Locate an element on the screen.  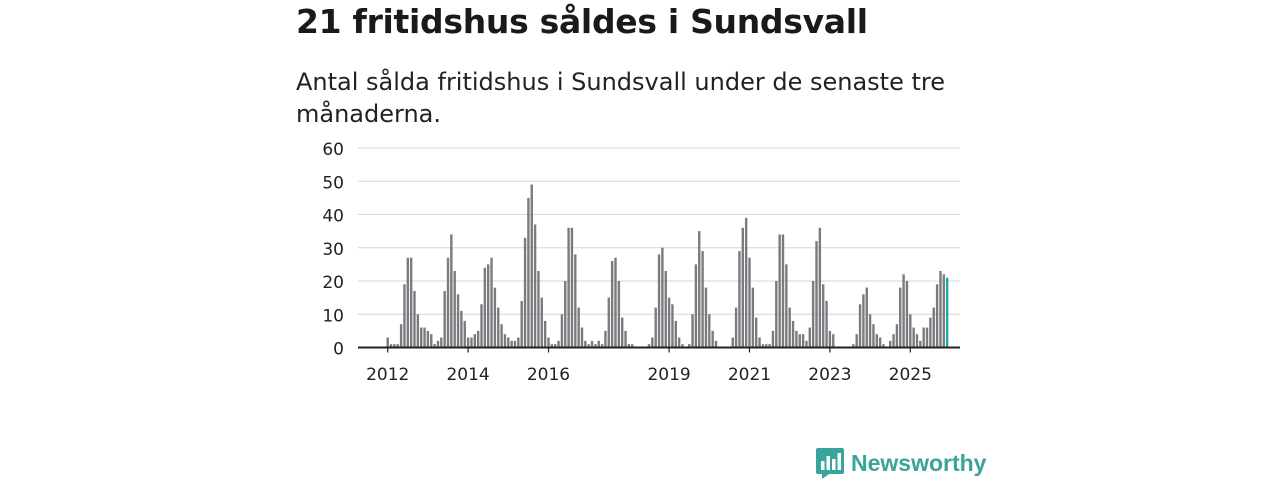
latest-value-label: 21 is located at coordinates (956, 2).